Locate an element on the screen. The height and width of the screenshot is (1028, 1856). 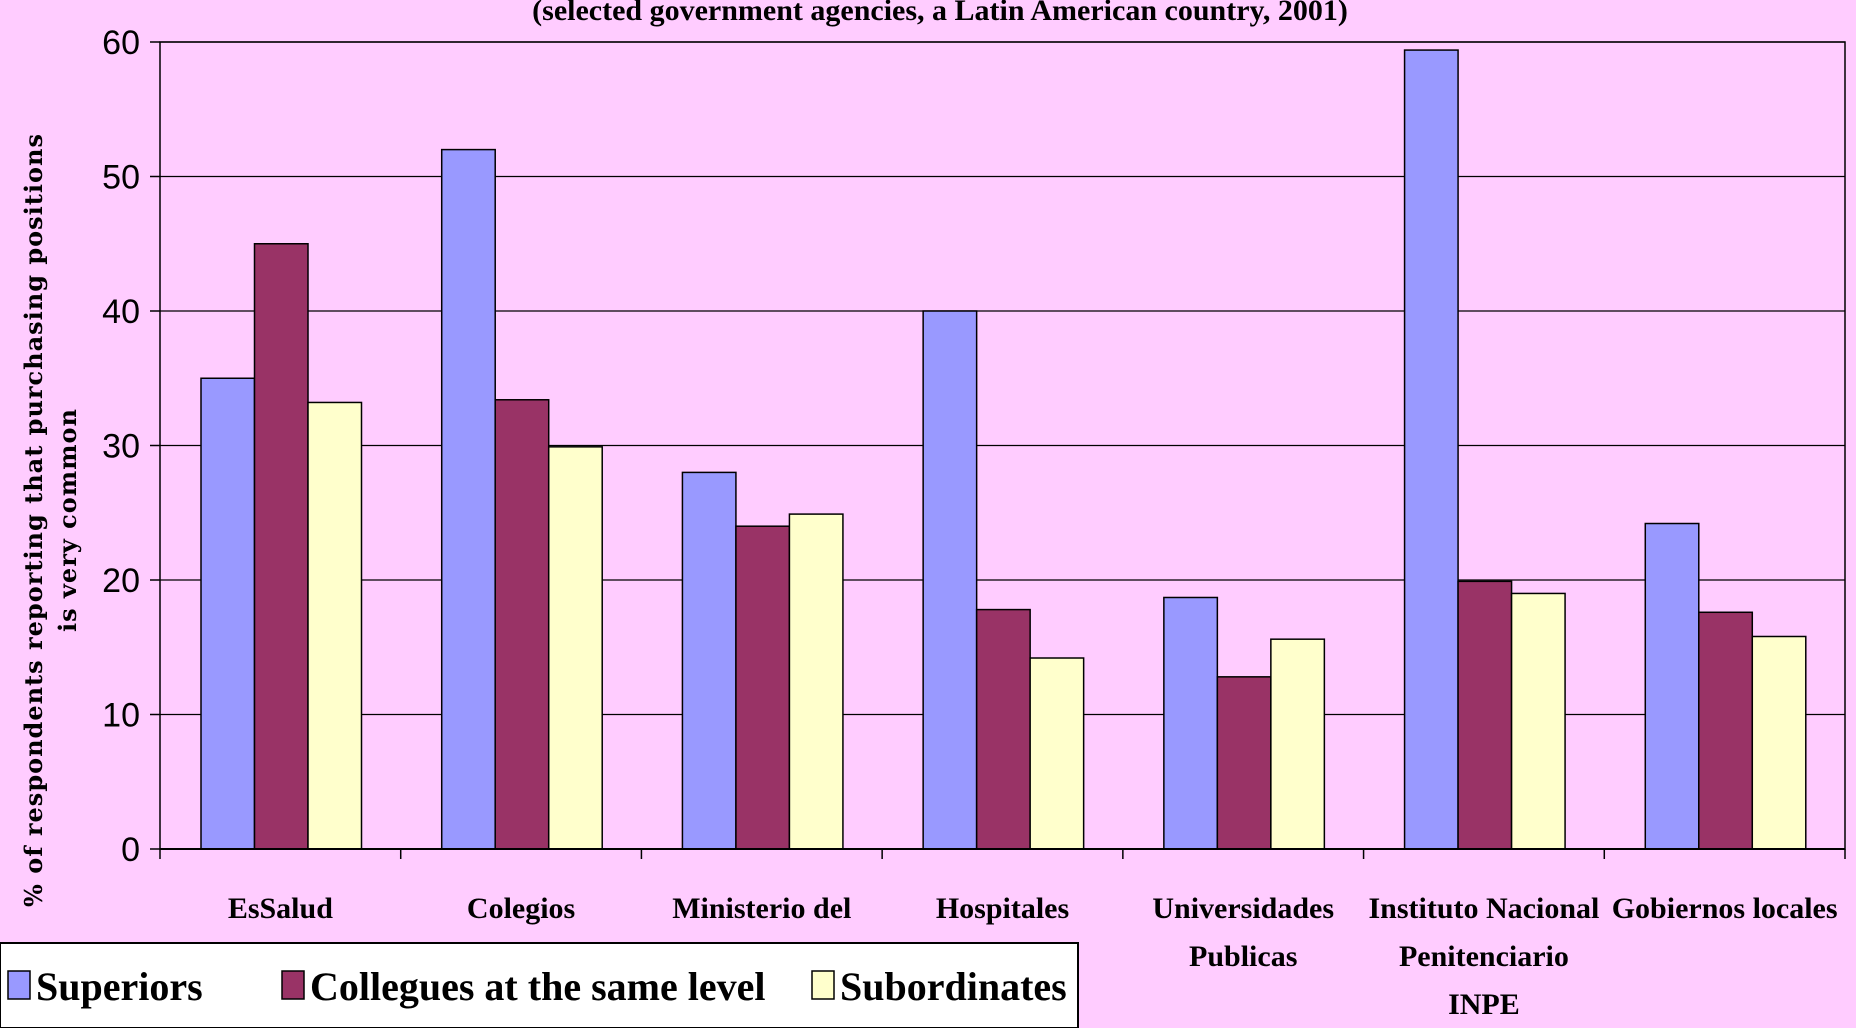
y-tick-label: 30 is located at coordinates (121, 447).